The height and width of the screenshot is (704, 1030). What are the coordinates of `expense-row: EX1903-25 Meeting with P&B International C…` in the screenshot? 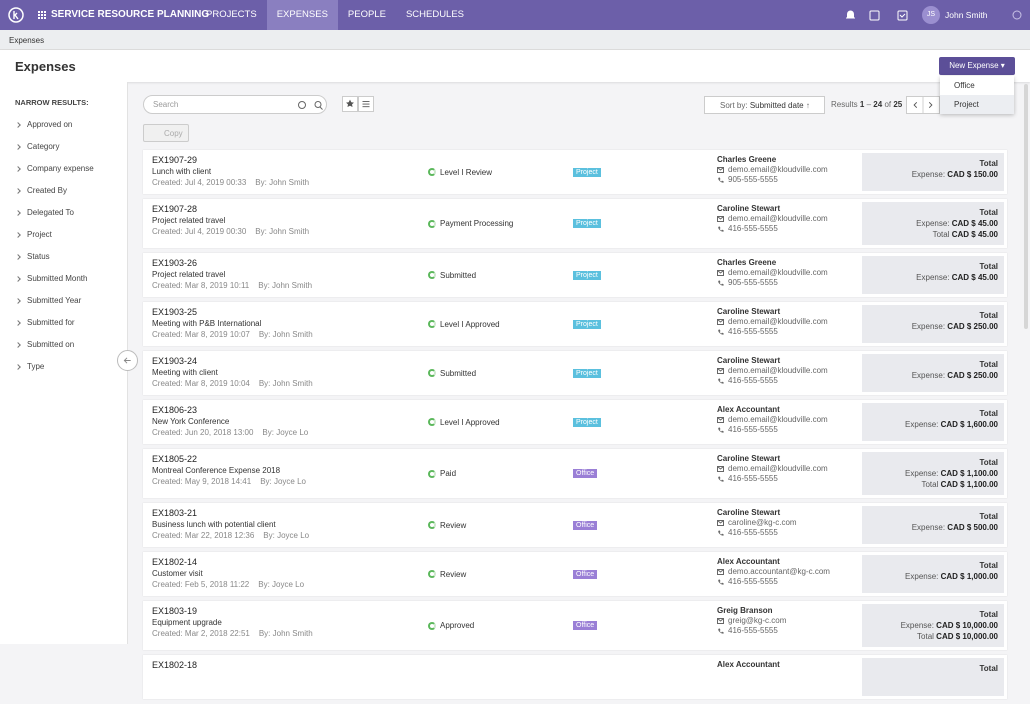 It's located at (575, 324).